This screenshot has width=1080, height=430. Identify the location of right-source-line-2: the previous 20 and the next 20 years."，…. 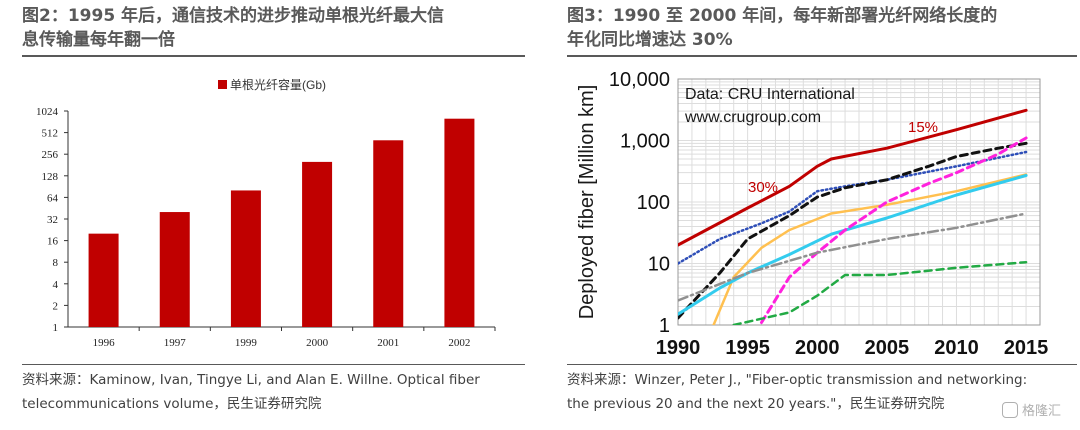
(756, 404).